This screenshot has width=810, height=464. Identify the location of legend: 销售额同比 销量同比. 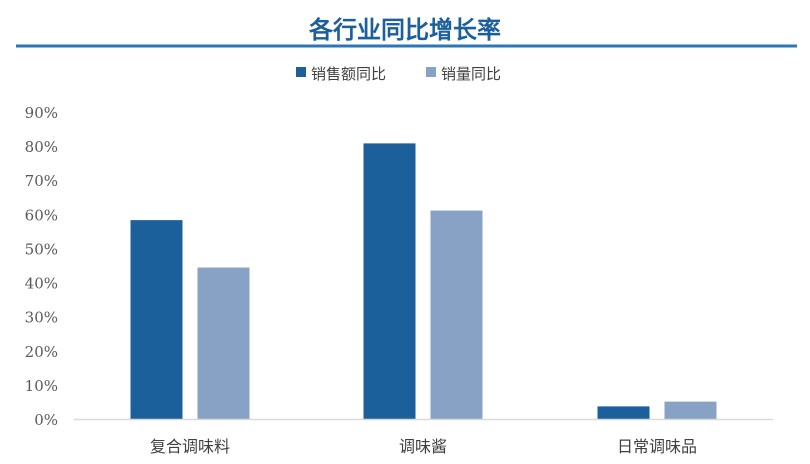
(398, 74).